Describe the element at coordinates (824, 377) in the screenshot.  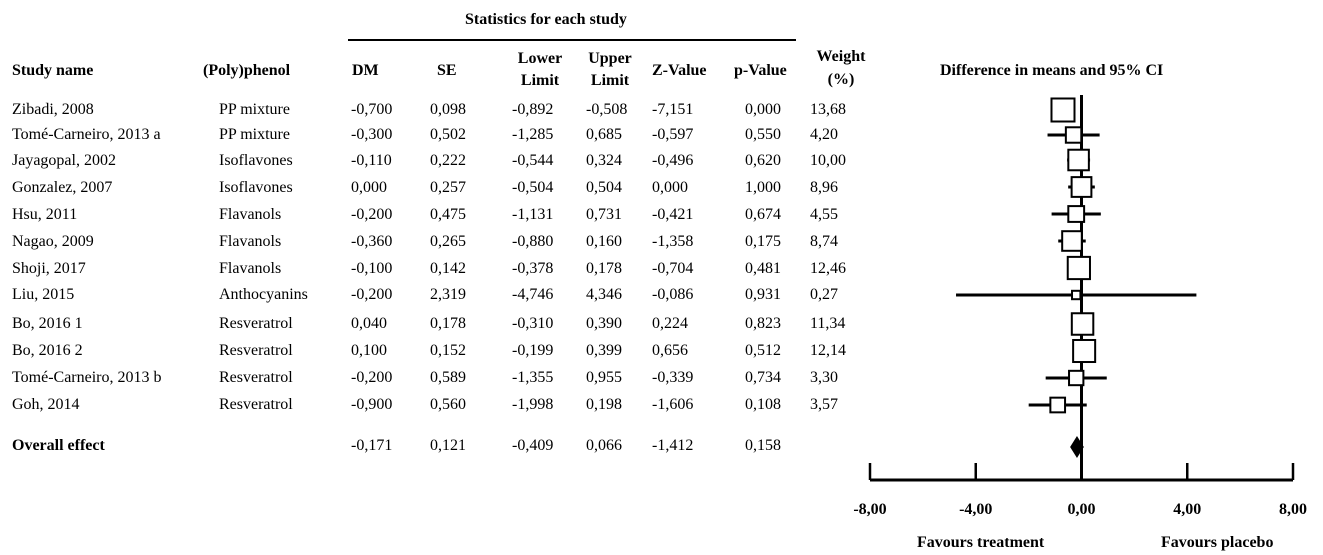
I see `weight-value: 3,30` at that location.